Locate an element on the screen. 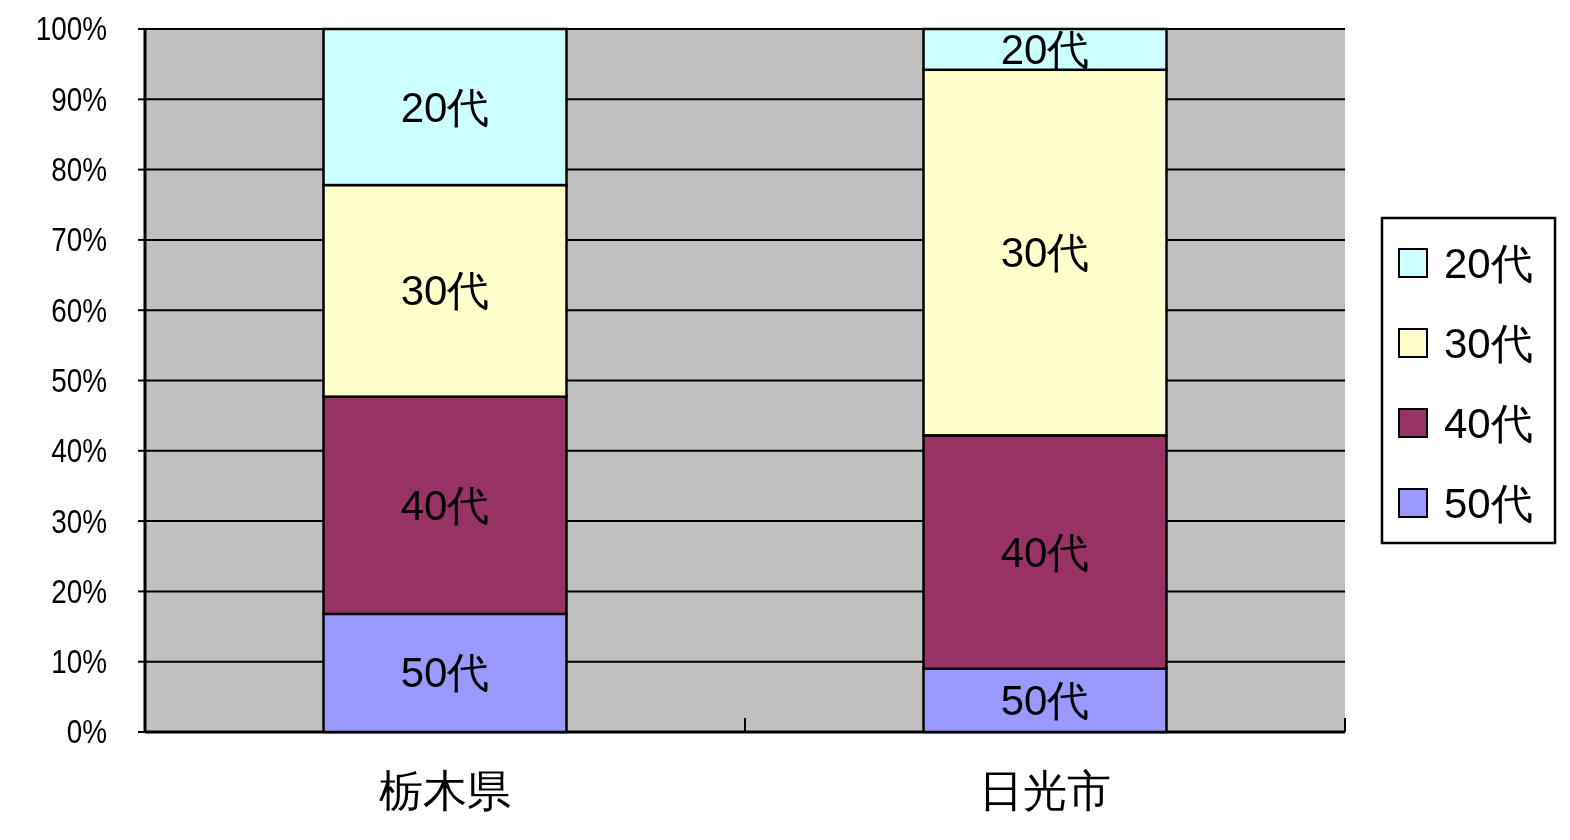  ytick: 50% is located at coordinates (79, 380).